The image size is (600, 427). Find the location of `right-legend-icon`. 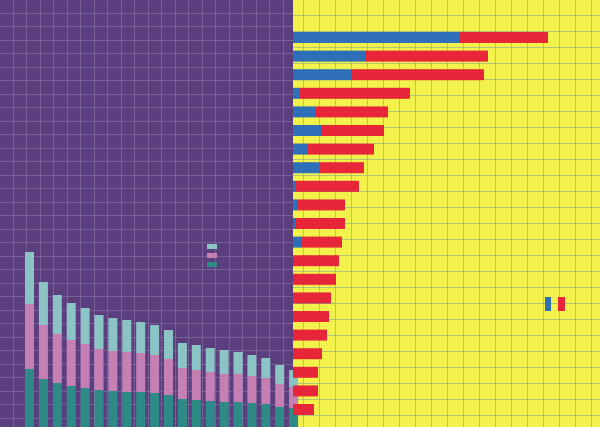

right-legend-icon is located at coordinates (555, 304).